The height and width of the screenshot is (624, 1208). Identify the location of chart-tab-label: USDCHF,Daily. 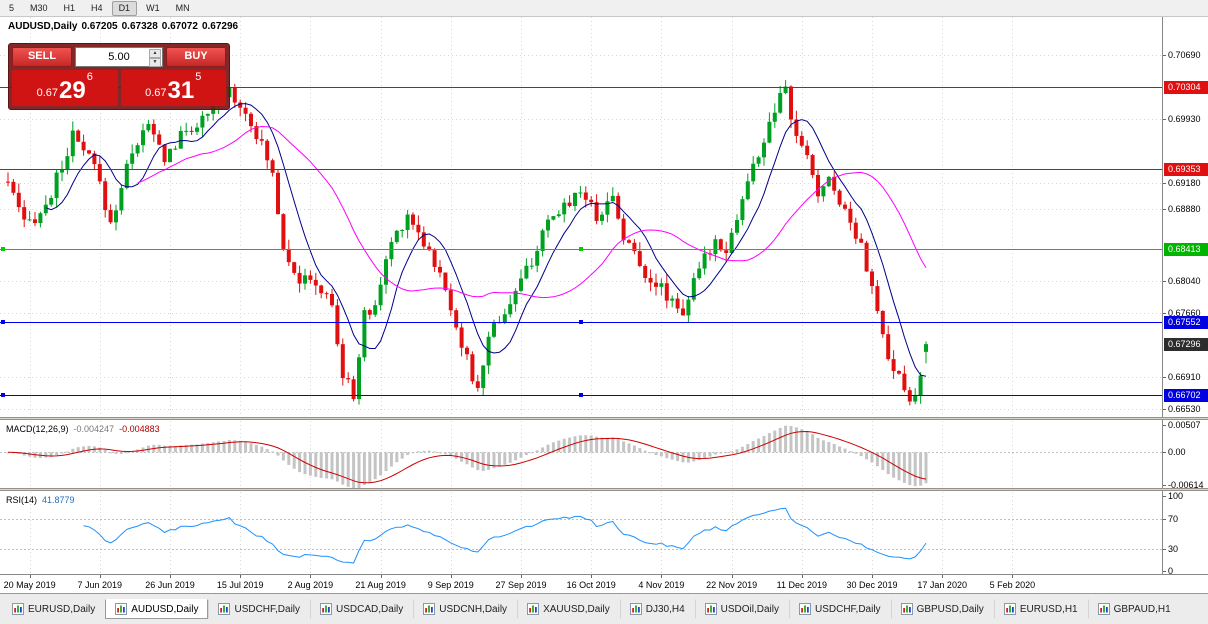
(267, 609).